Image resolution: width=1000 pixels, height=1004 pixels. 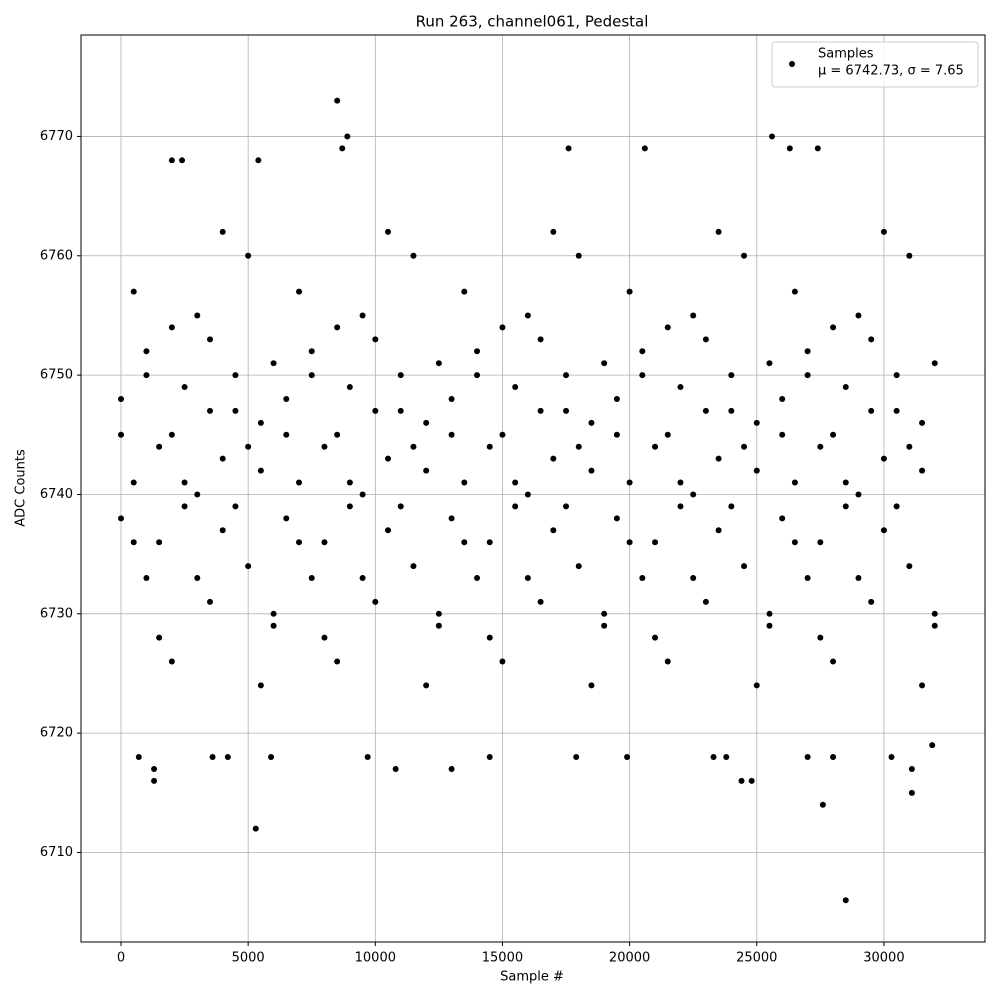 What do you see at coordinates (756, 958) in the screenshot?
I see `x-tick-label: 25000` at bounding box center [756, 958].